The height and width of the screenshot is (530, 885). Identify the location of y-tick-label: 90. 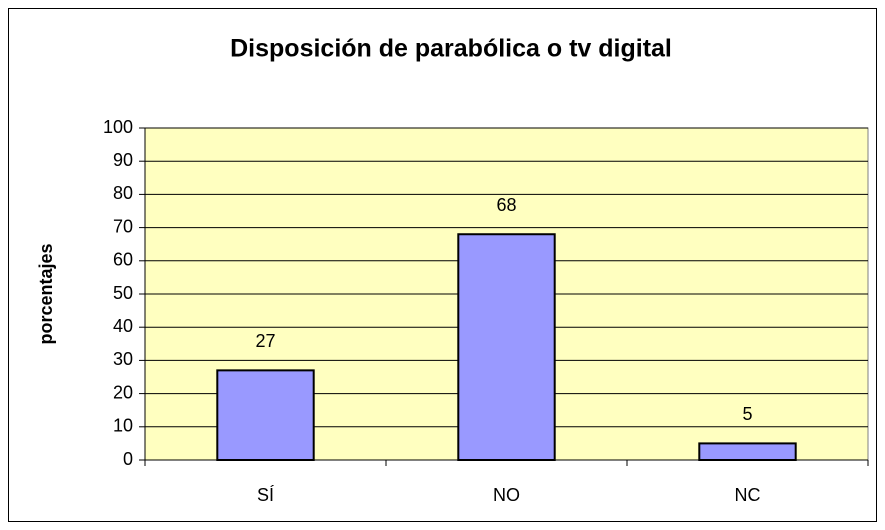
(123, 160).